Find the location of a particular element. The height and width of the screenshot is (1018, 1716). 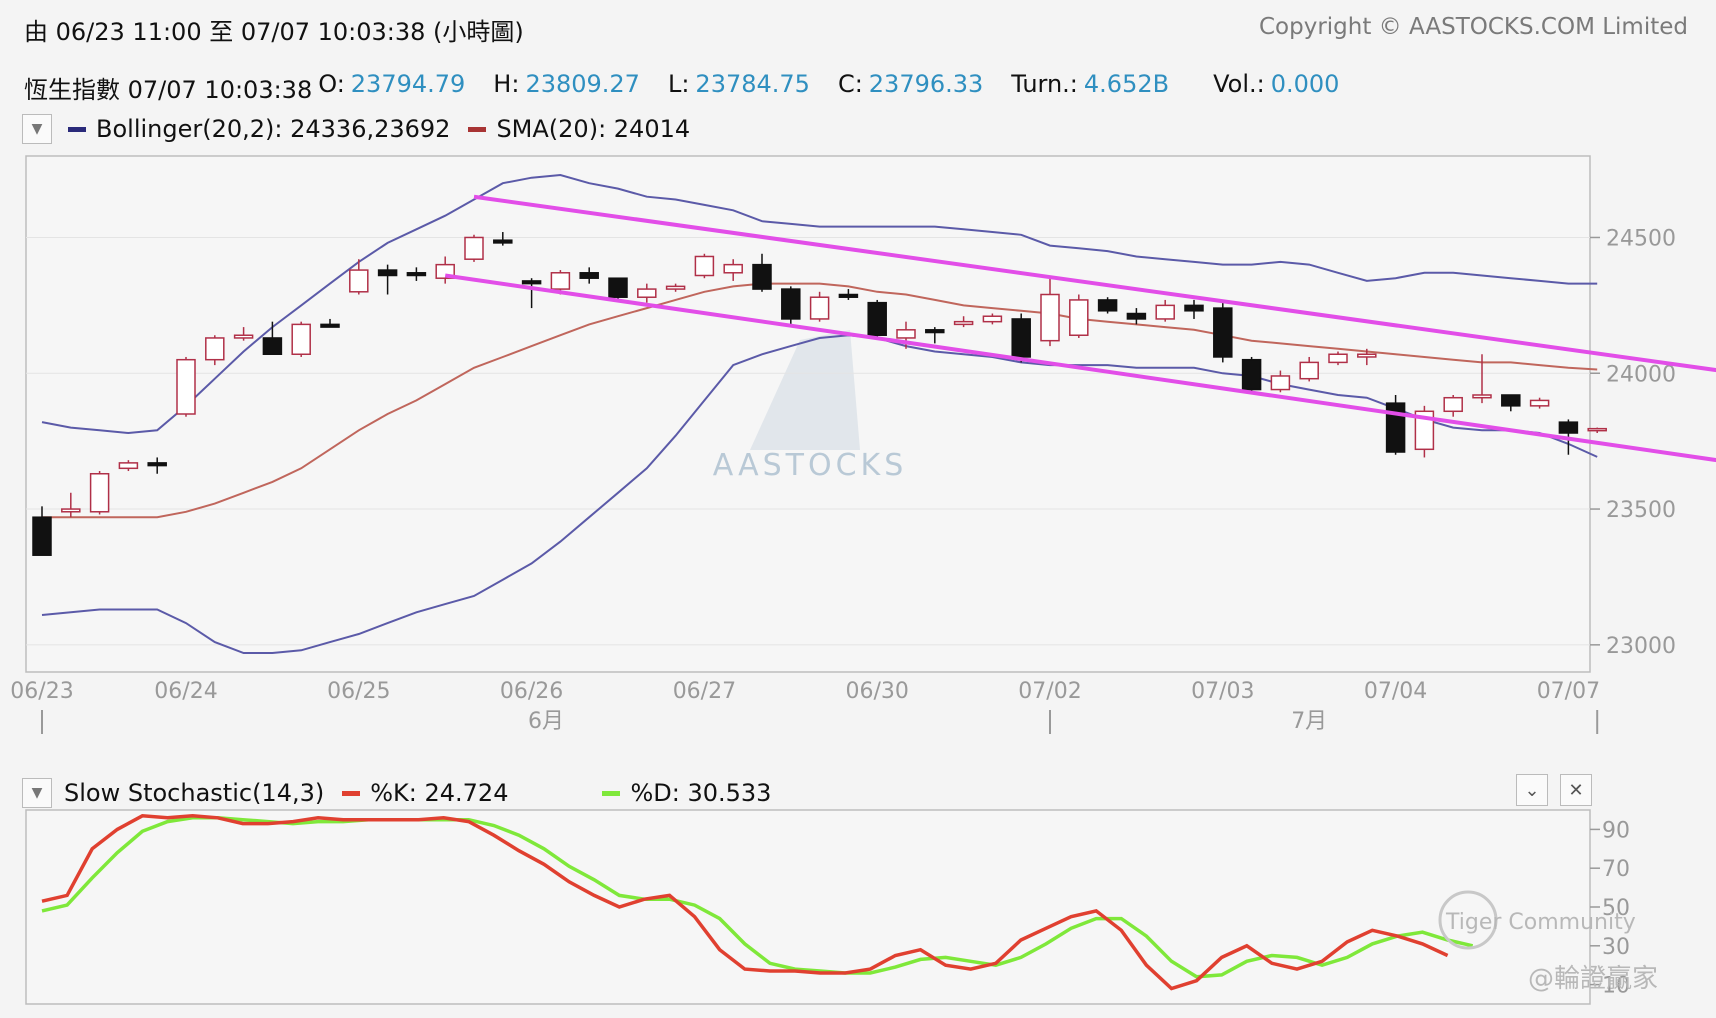

stoch-y-tick-label: 50 is located at coordinates (1616, 908).